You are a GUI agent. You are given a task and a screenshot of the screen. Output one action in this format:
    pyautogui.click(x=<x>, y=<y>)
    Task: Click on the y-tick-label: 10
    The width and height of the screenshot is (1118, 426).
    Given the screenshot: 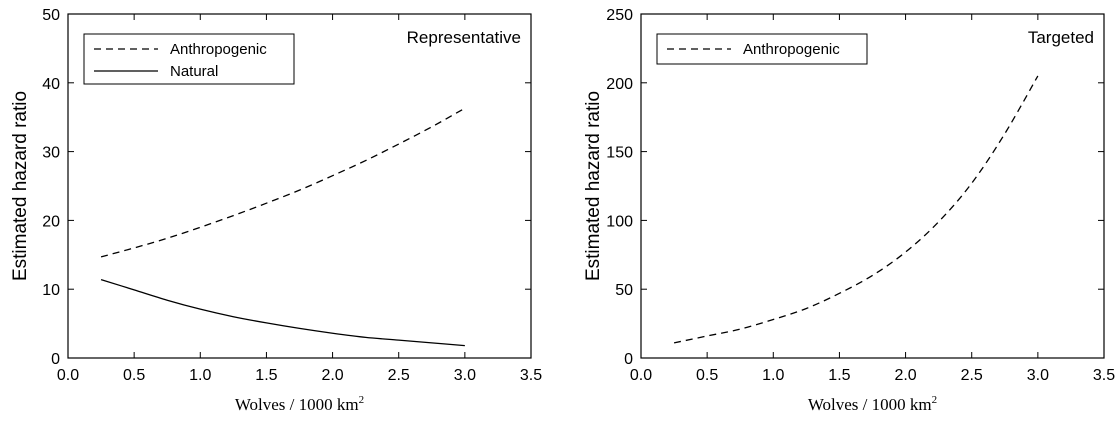 What is the action you would take?
    pyautogui.click(x=51, y=290)
    